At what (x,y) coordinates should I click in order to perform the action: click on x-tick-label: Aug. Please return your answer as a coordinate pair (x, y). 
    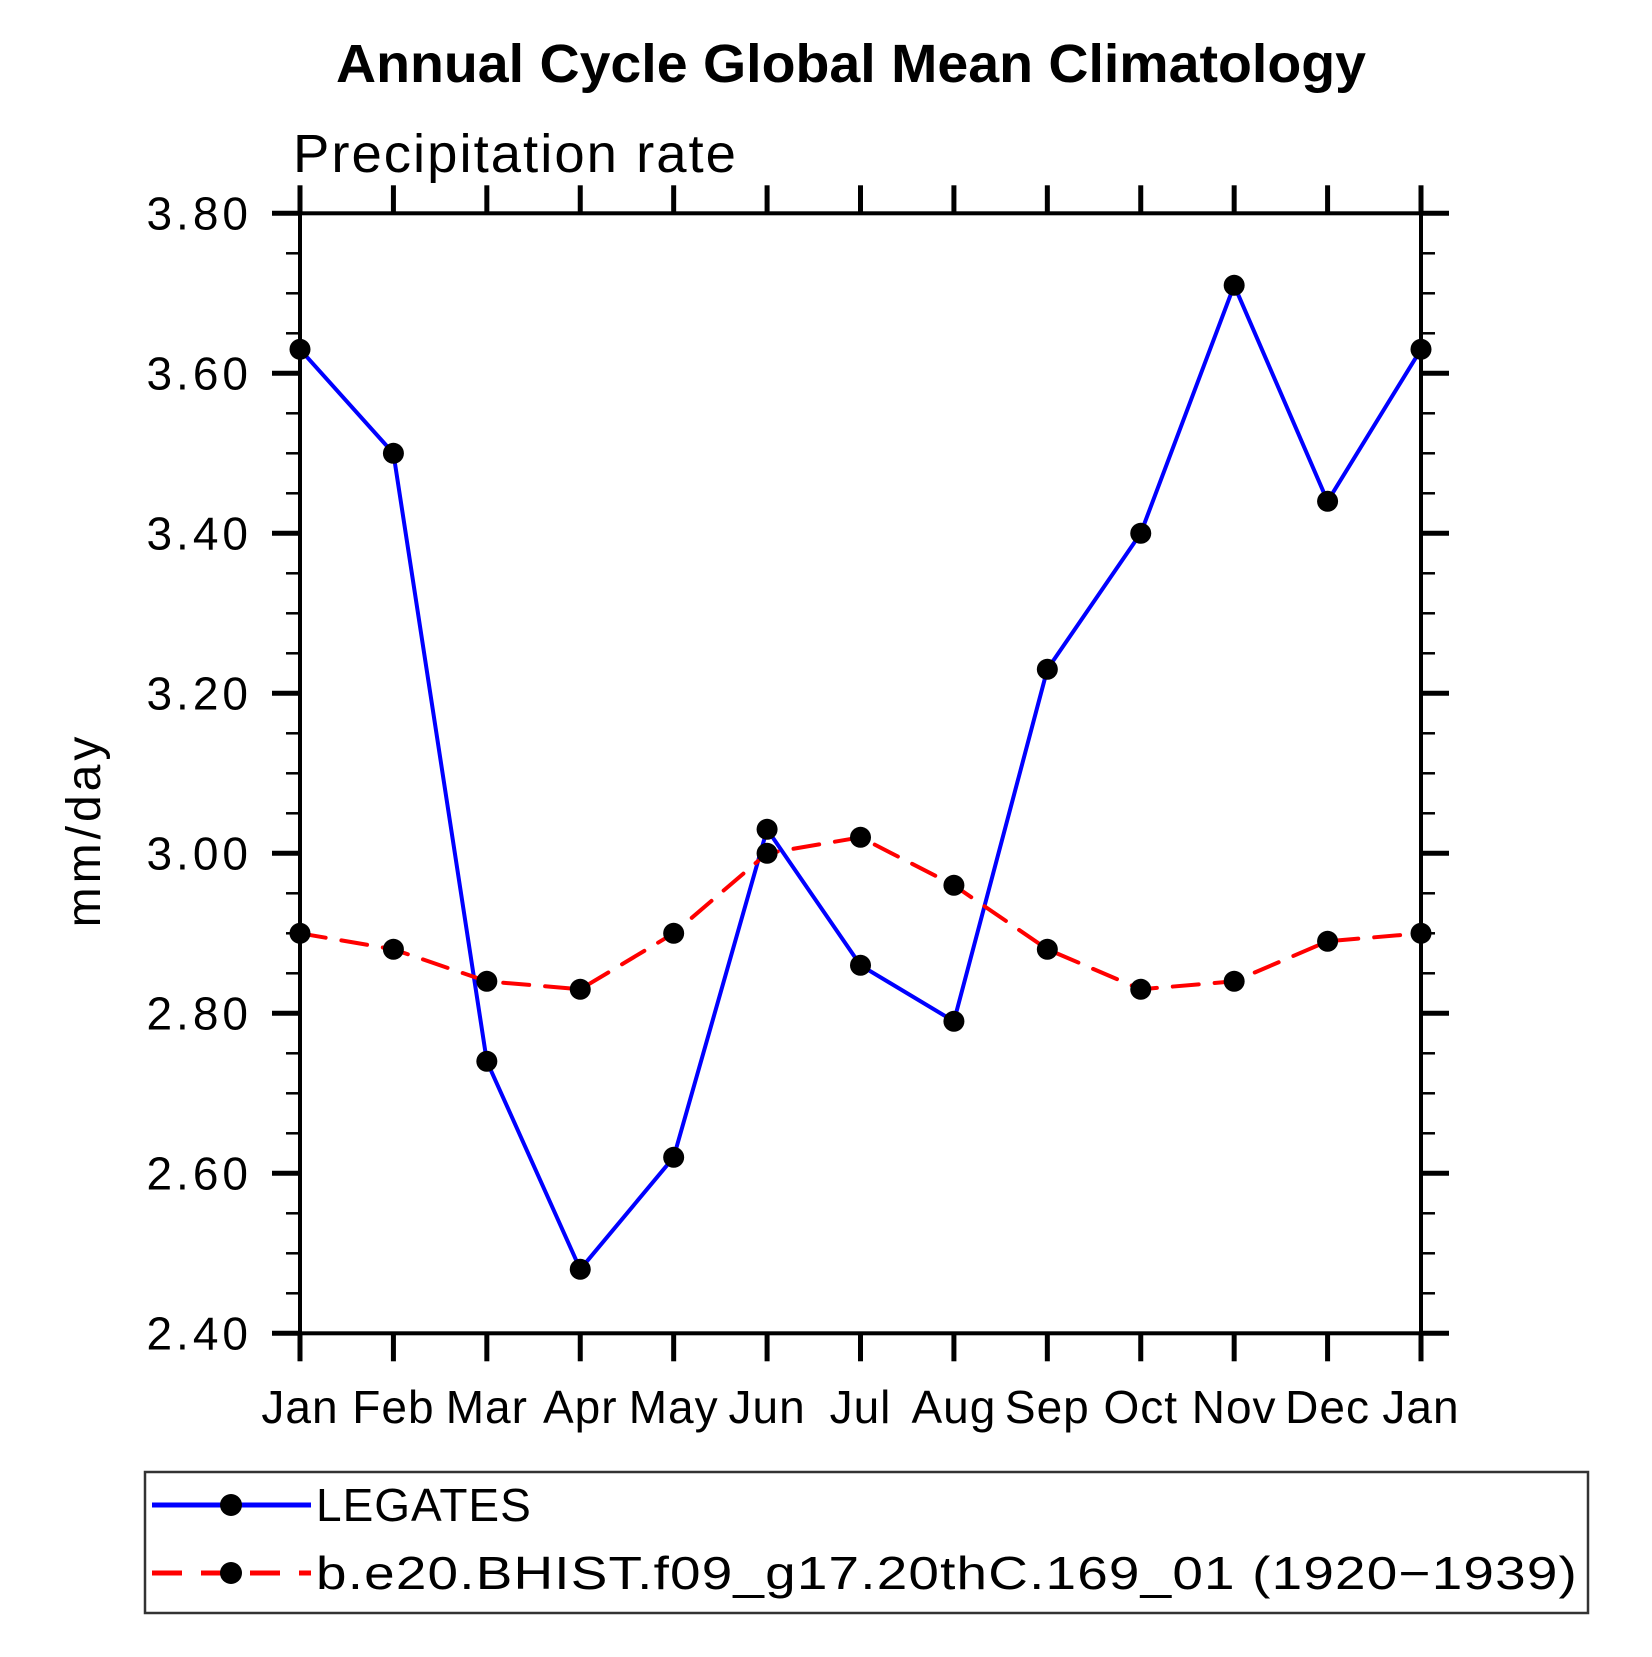
    Looking at the image, I should click on (953, 1407).